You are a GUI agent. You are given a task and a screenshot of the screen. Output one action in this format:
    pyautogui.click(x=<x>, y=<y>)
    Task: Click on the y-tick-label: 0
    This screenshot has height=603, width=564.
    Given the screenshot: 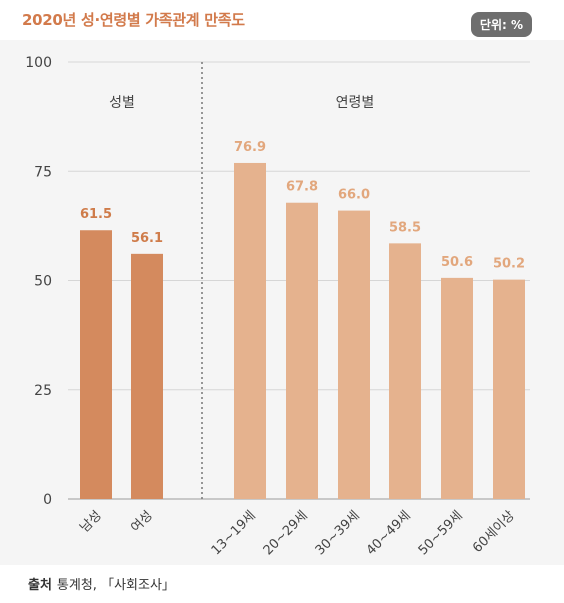 What is the action you would take?
    pyautogui.click(x=47, y=500)
    